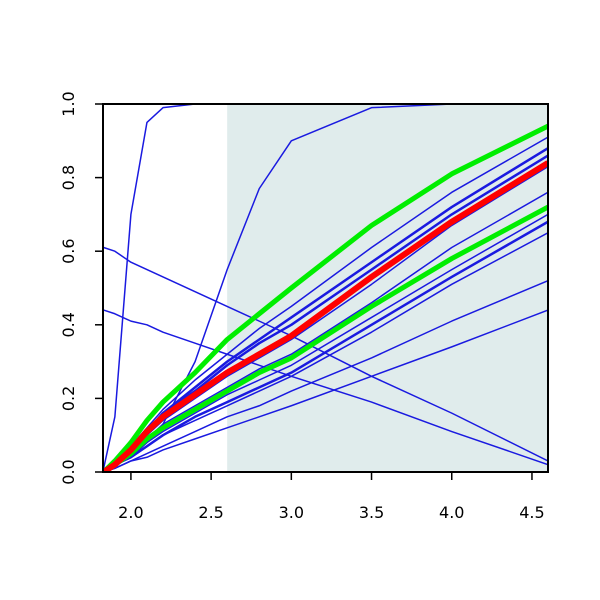 The image size is (600, 600). I want to click on y-tick-label: 0.2, so click(68, 398).